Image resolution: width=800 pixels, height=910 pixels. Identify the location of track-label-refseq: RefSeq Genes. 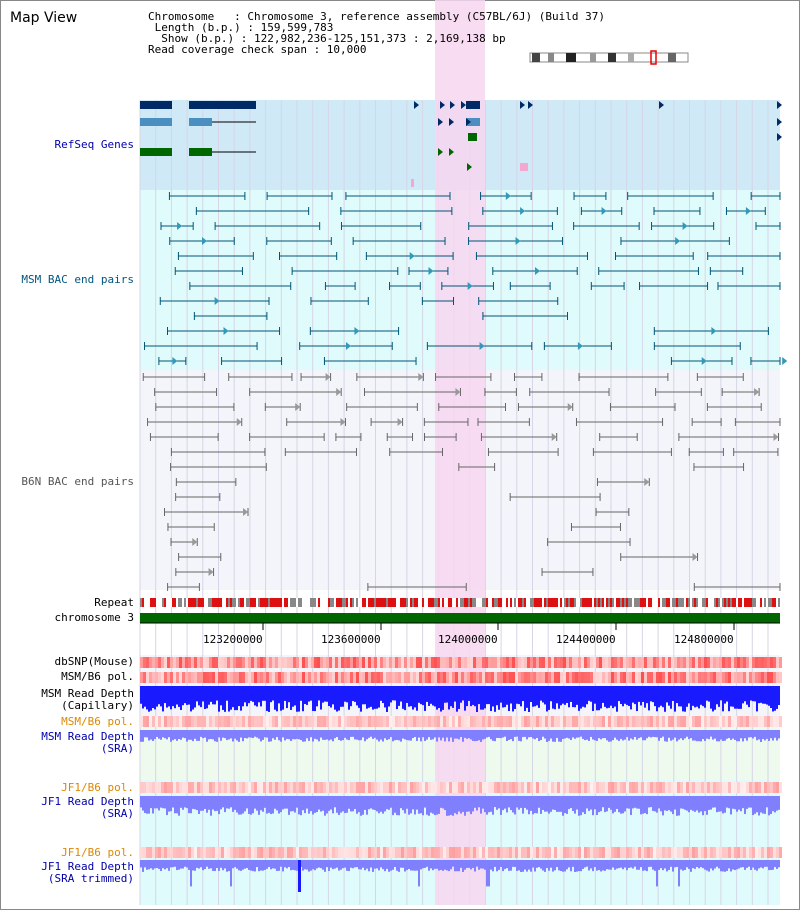
(94, 144).